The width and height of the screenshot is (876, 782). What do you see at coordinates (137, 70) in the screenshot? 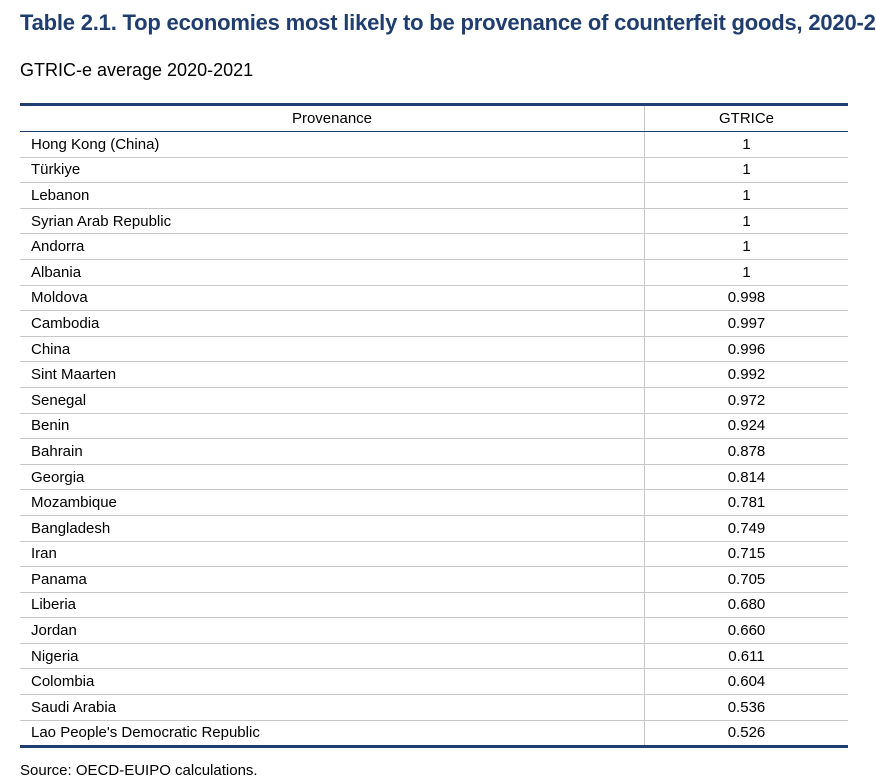
I see `table-subtitle: GTRIC-e average 2020-2021` at bounding box center [137, 70].